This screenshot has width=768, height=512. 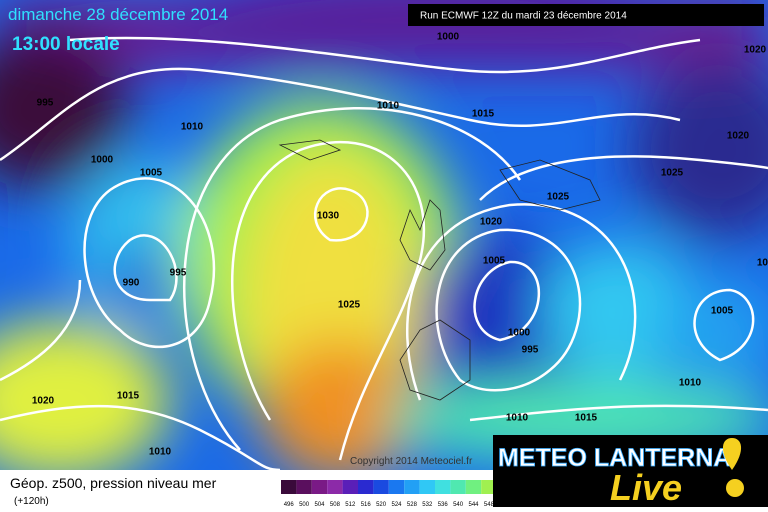 I want to click on scale-label: 504, so click(x=319, y=505).